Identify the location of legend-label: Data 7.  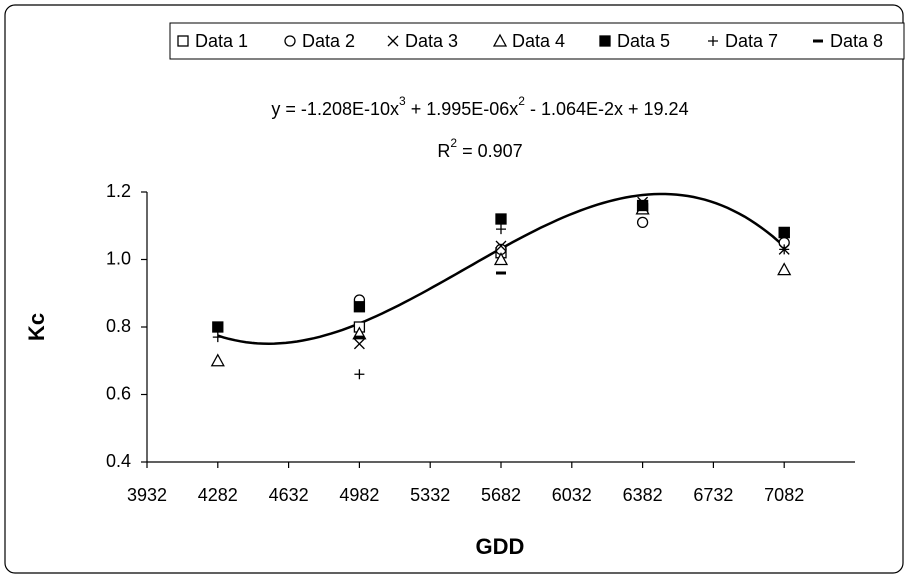
(751, 41).